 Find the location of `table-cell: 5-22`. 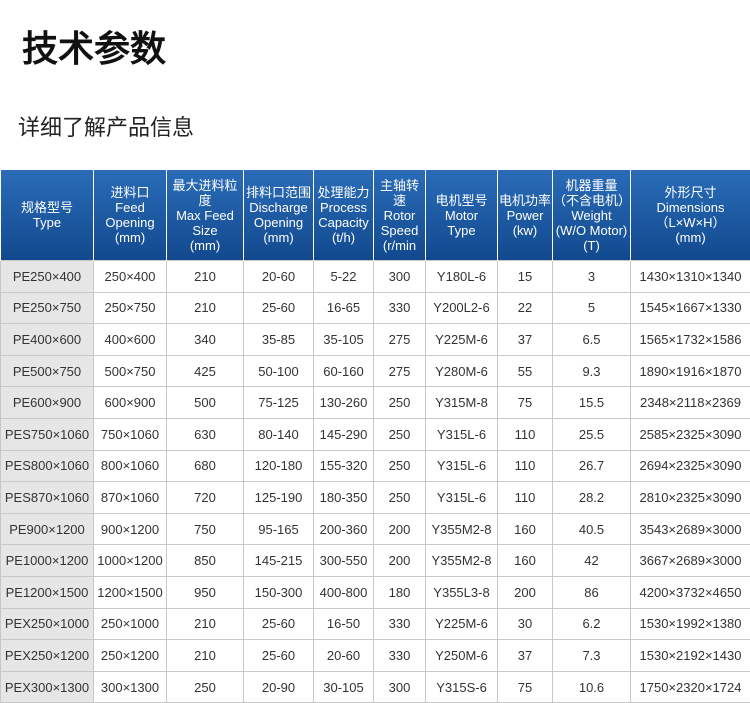

table-cell: 5-22 is located at coordinates (343, 276).